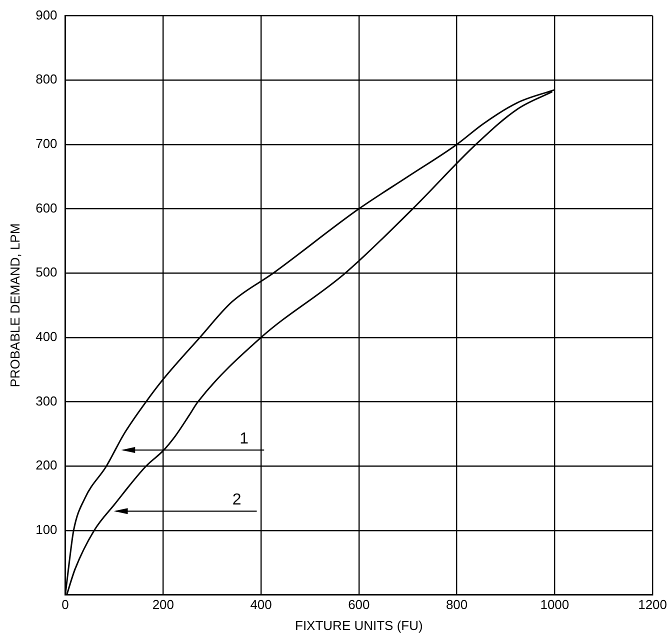  Describe the element at coordinates (555, 604) in the screenshot. I see `x-tick-label: 1000` at that location.